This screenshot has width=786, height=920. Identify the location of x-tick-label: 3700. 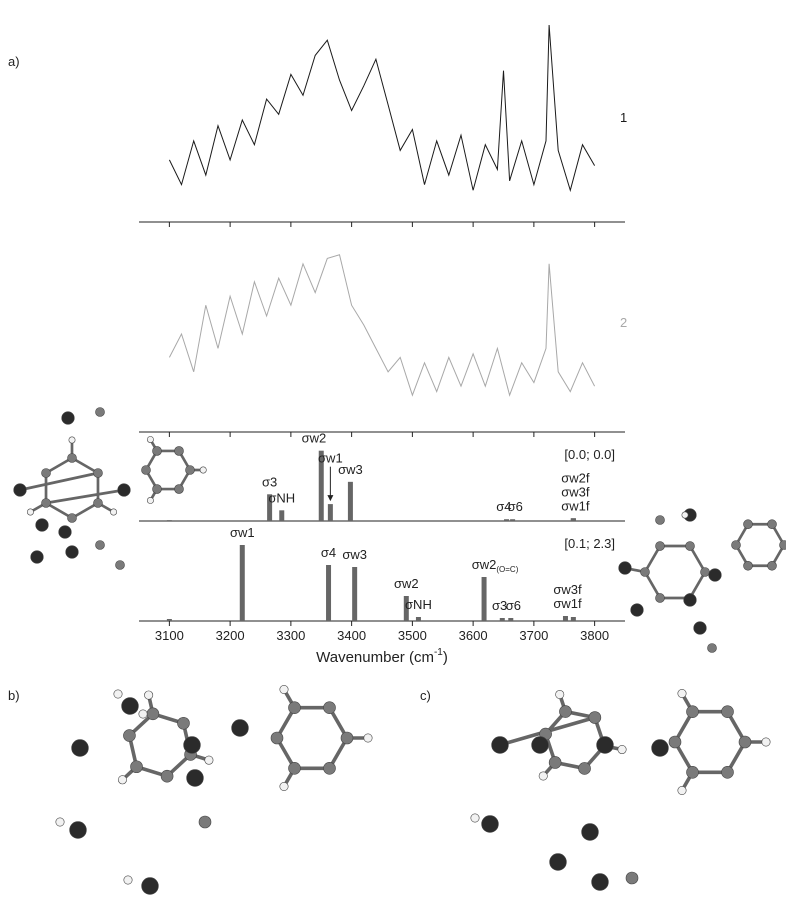
(533, 635).